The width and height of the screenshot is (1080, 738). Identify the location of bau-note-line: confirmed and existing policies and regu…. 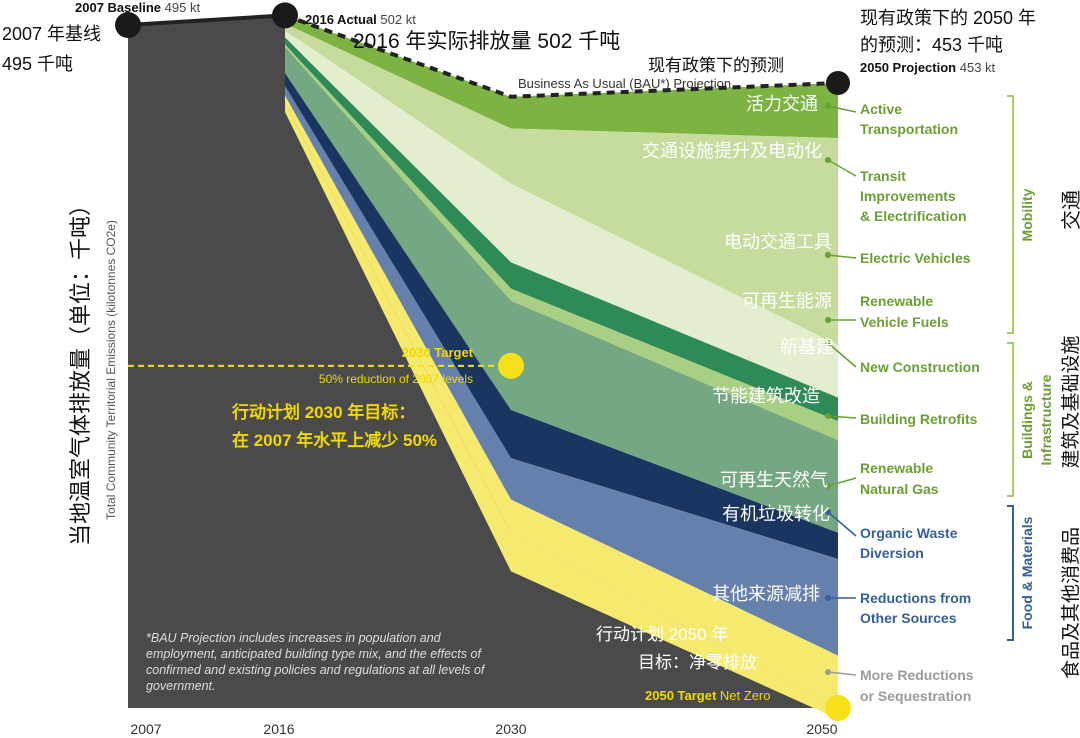
(316, 670).